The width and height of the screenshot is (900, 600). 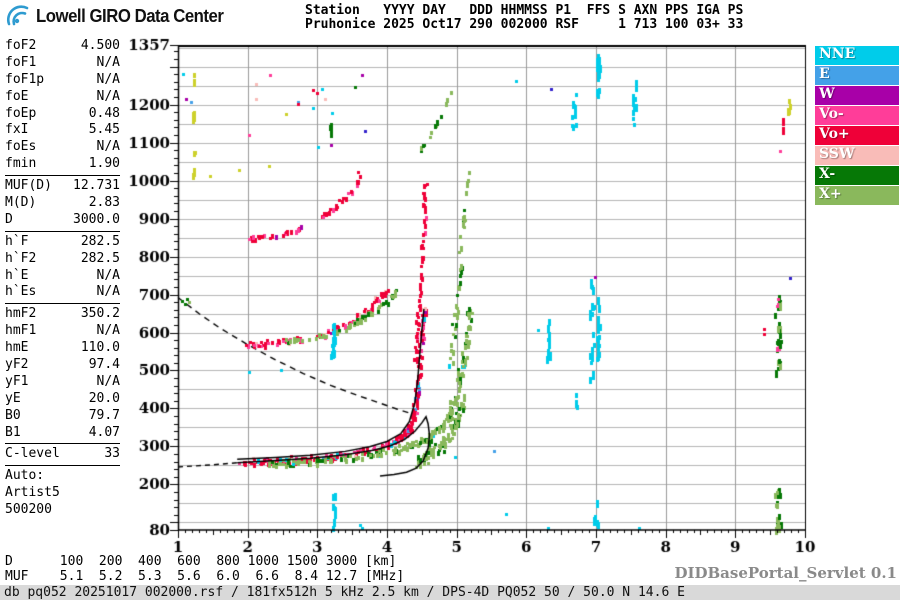 I want to click on legend-item-x: X-, so click(x=857, y=175).